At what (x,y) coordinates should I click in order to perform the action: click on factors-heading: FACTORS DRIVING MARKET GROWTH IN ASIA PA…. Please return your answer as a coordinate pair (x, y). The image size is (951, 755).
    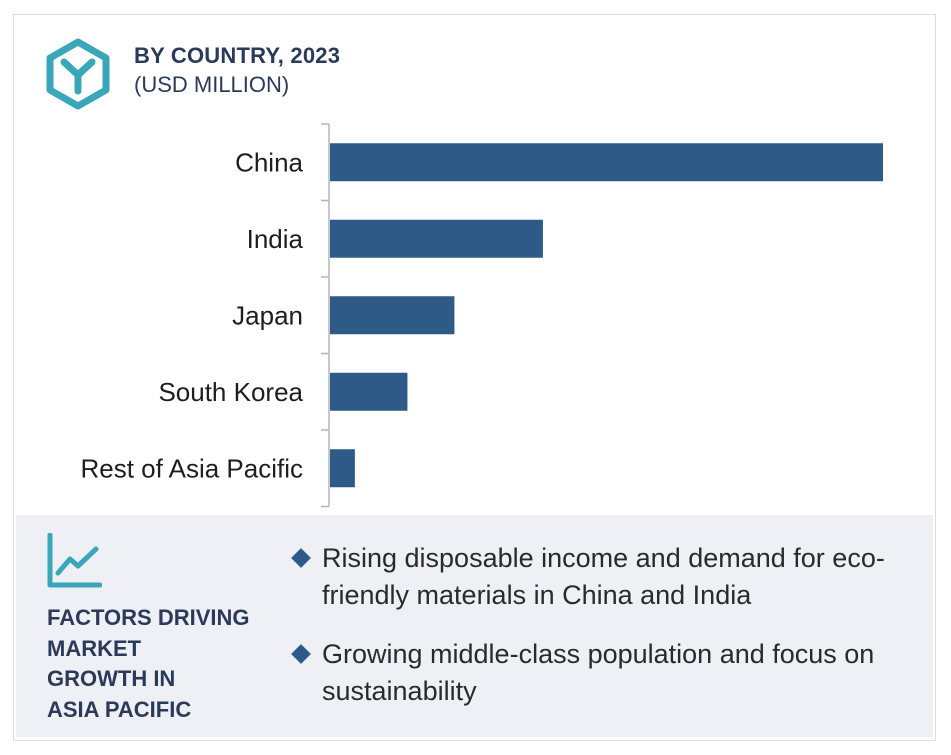
    Looking at the image, I should click on (157, 664).